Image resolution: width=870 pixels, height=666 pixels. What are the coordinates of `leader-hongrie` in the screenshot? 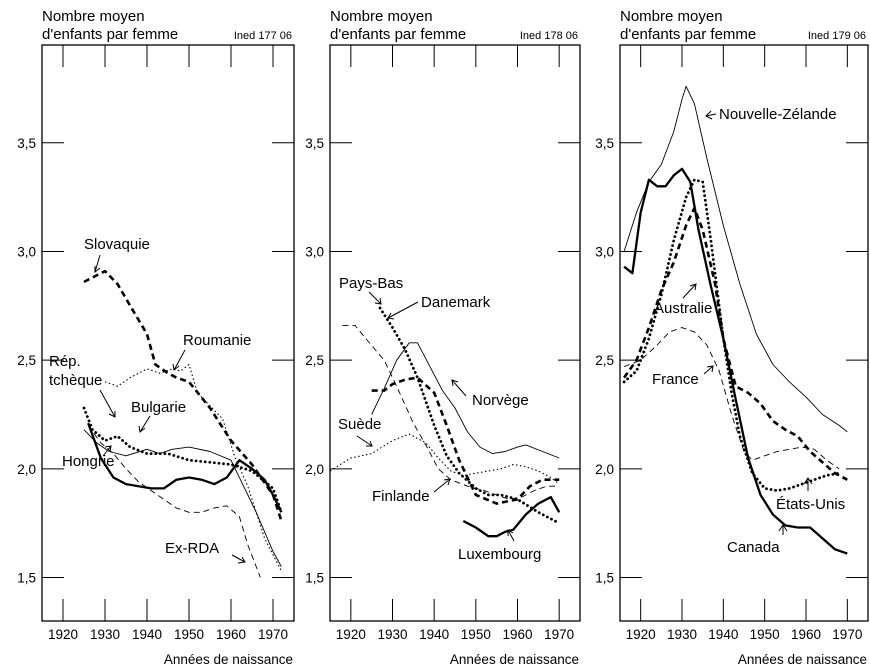 It's located at (107, 451).